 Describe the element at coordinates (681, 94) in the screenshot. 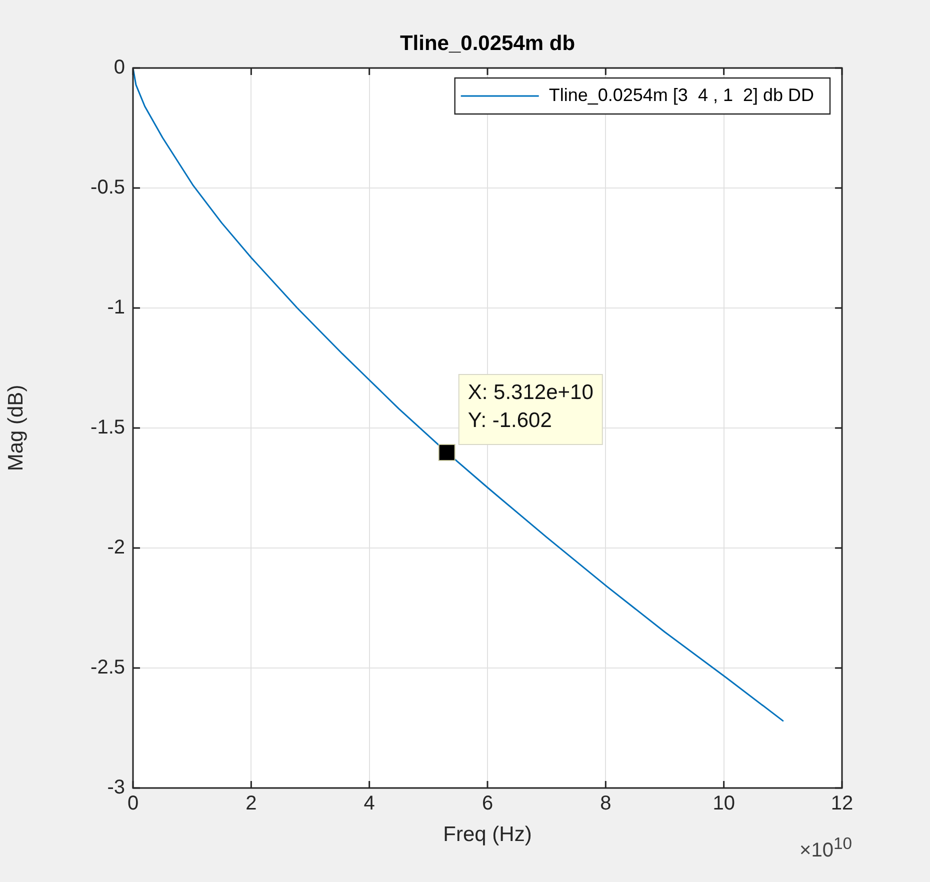

I see `legend-label: Tline_0.0254m [3 4 , 1 2] db DD` at that location.